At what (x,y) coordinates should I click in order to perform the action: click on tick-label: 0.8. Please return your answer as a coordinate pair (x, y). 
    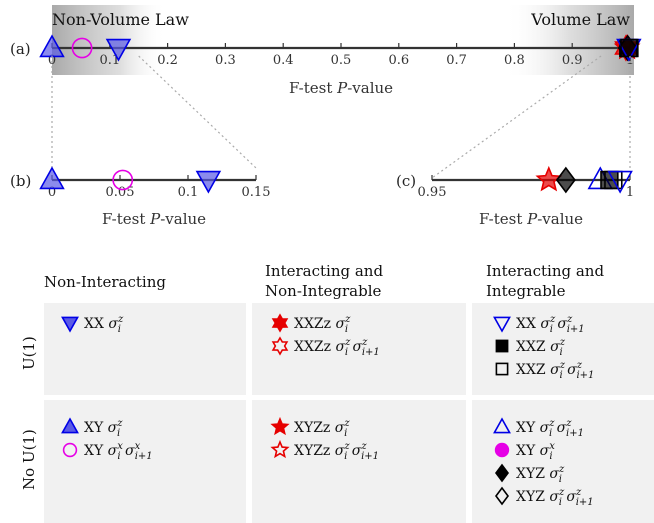
    Looking at the image, I should click on (514, 60).